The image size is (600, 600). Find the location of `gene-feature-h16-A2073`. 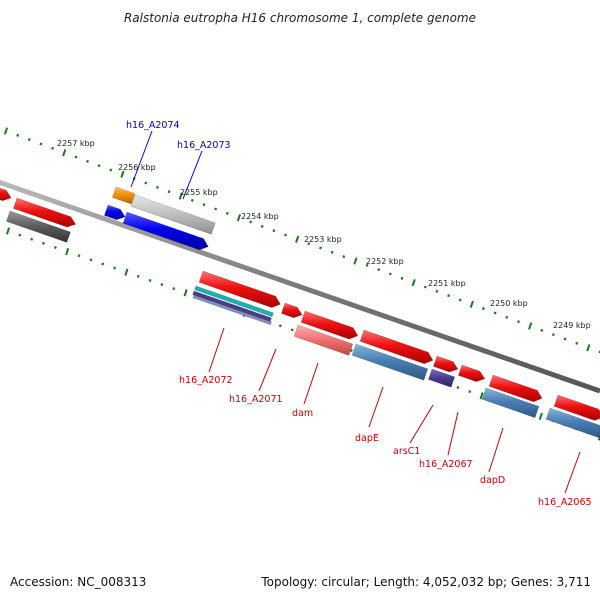

gene-feature-h16-A2073 is located at coordinates (173, 214).